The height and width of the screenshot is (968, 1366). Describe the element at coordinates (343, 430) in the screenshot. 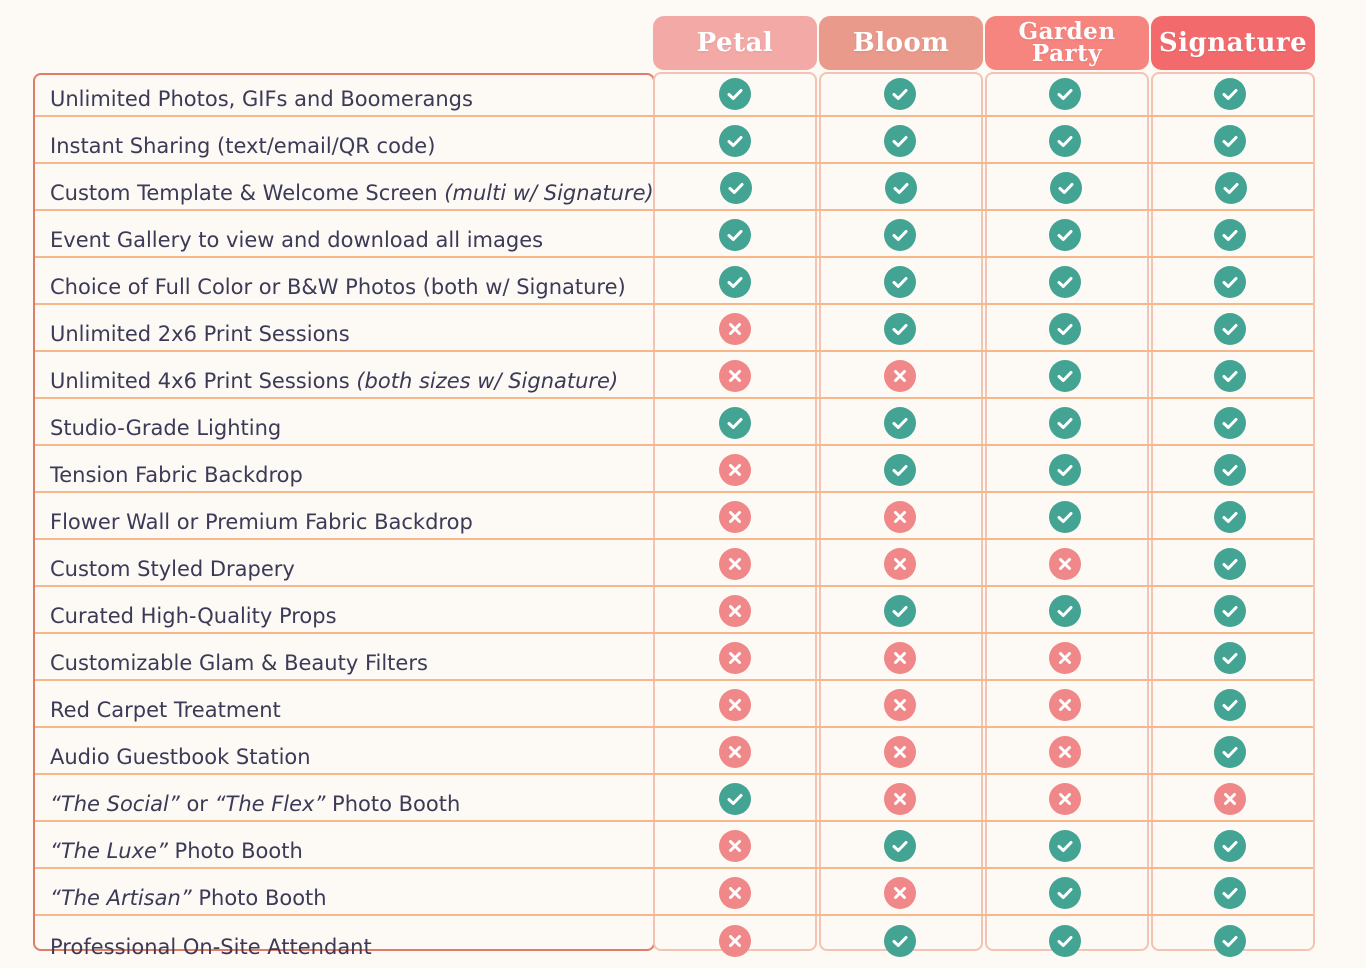

I see `feature-label: Studio-Grade Lighting` at that location.